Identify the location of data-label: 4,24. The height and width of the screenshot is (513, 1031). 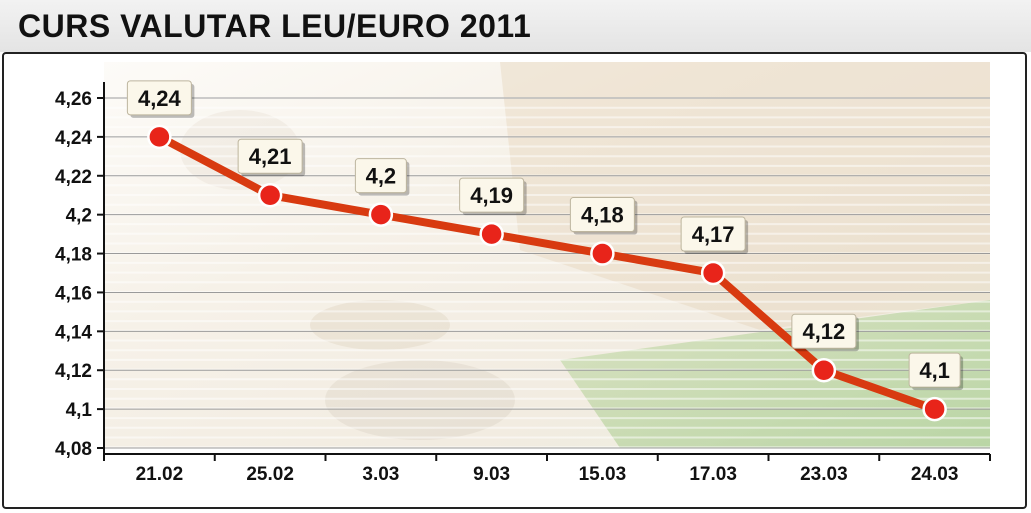
(160, 98).